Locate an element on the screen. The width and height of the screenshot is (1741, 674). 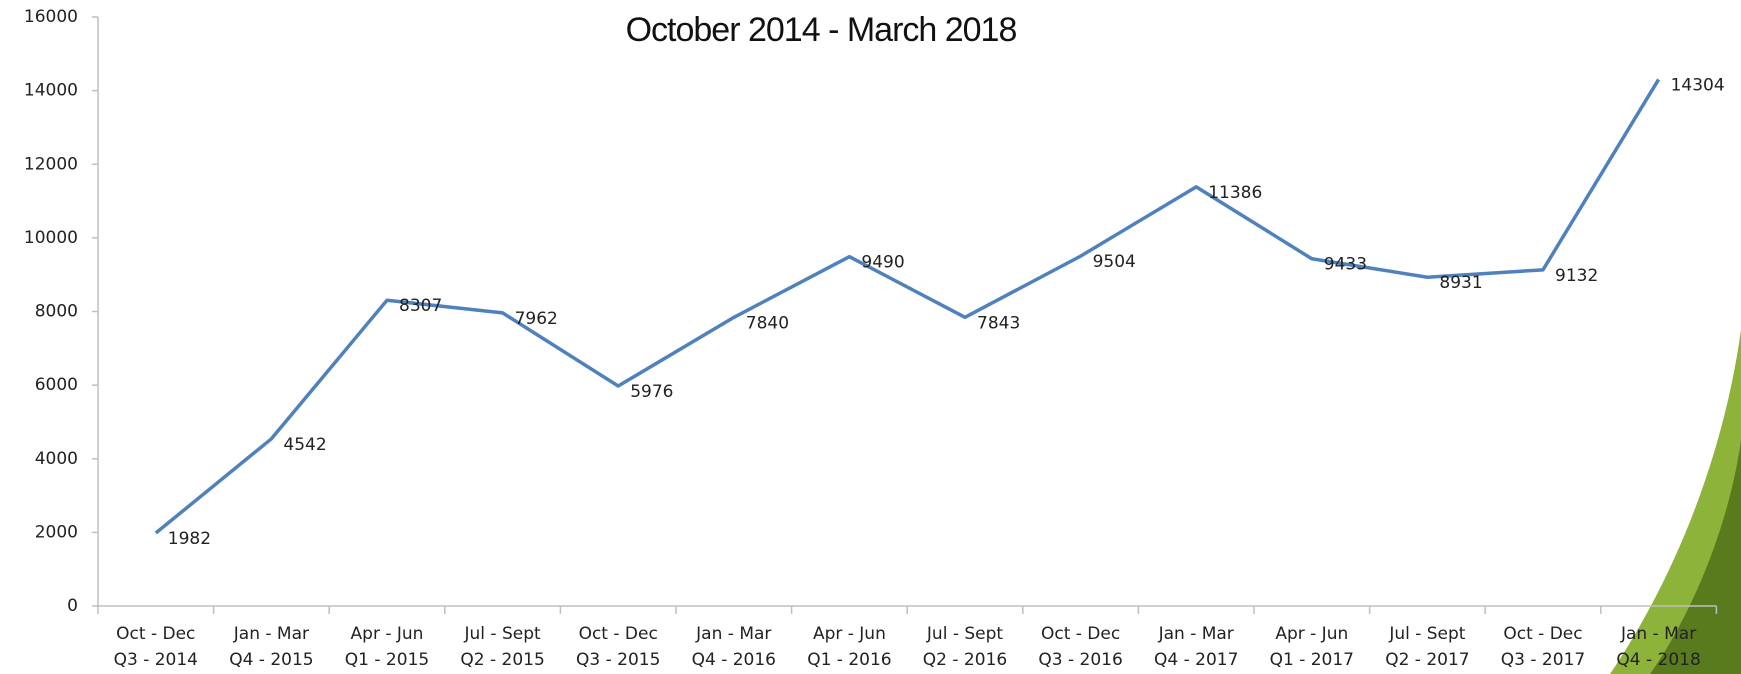
y-tick-label: 0 is located at coordinates (72, 606).